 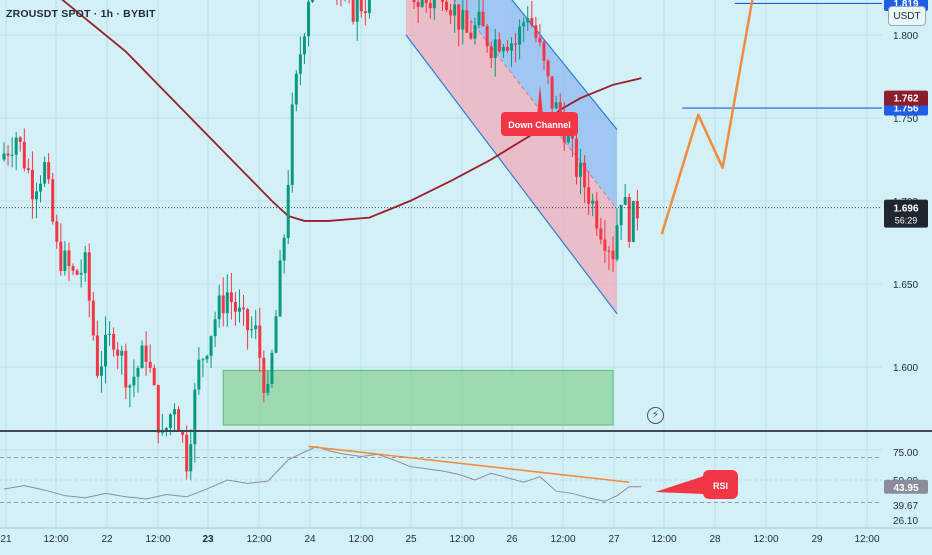 I want to click on flash-icon: ⚡, so click(x=655, y=415).